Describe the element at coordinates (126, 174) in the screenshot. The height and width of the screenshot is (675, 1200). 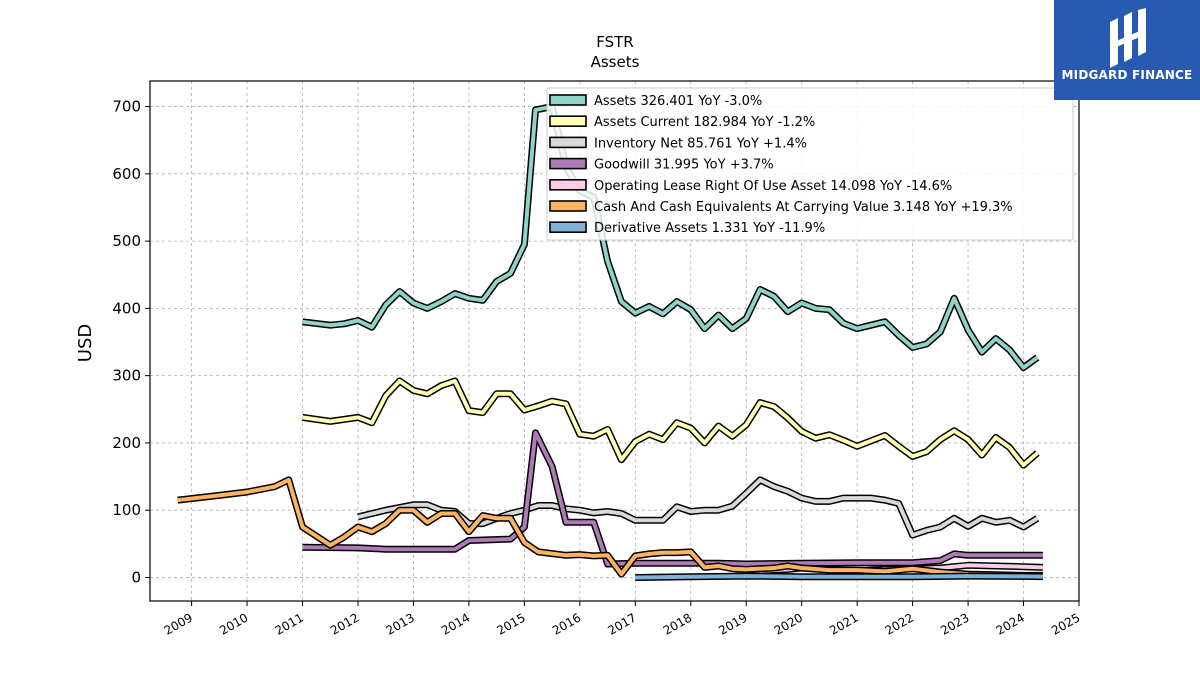
I see `y-tick-label: 600` at that location.